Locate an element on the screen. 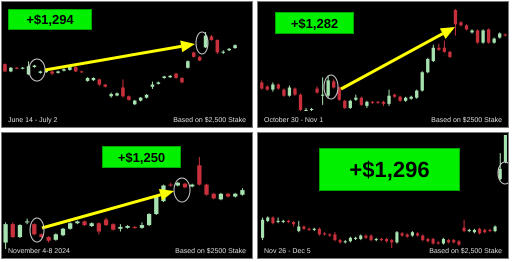 This screenshot has width=512, height=262. annotation: +$1,296 is located at coordinates (389, 169).